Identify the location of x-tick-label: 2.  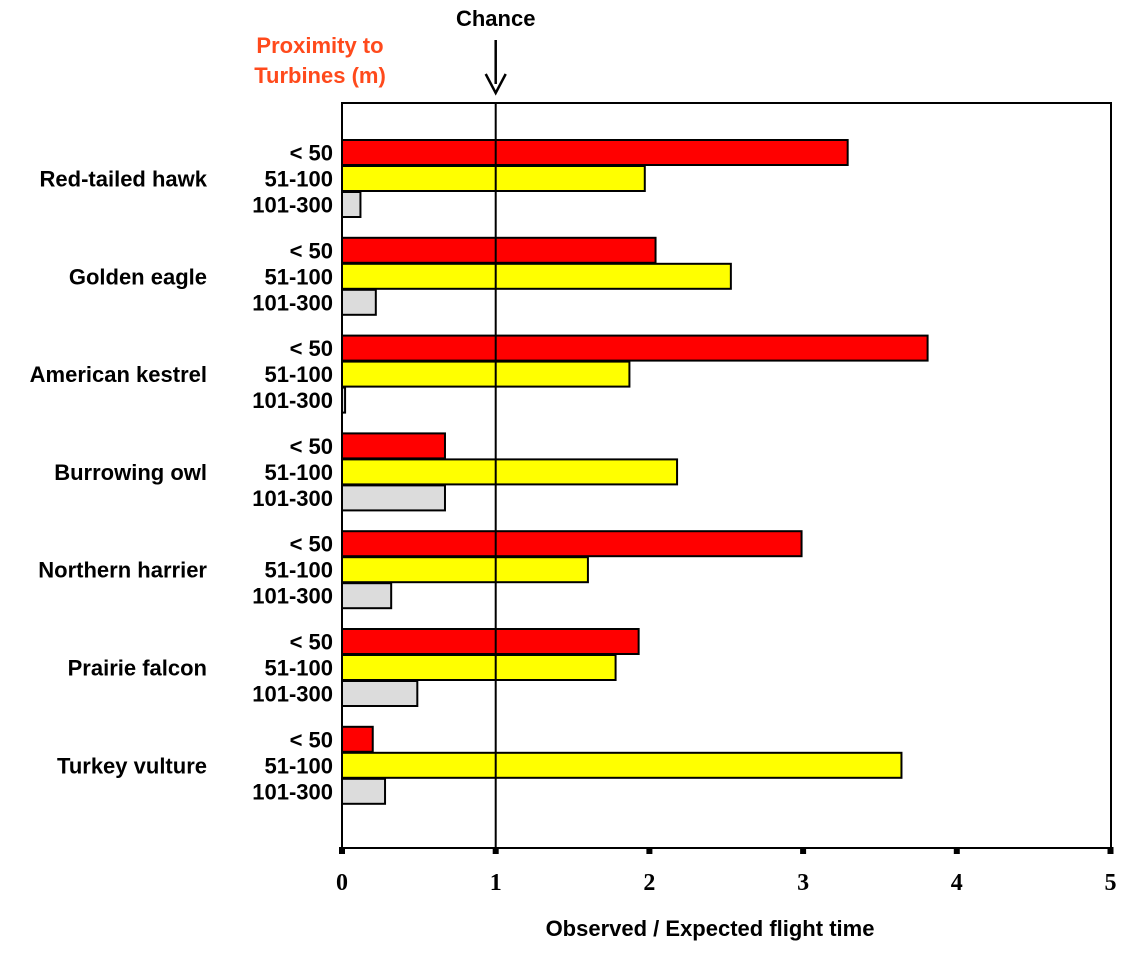
(649, 883).